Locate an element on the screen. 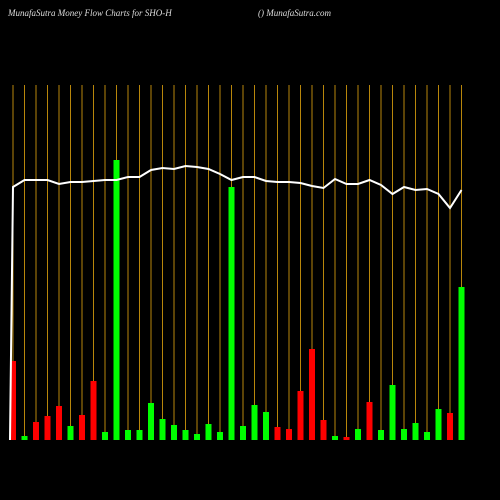 Image resolution: width=500 pixels, height=500 pixels. chart-subtitle: () MunafaSutra.com is located at coordinates (294, 13).